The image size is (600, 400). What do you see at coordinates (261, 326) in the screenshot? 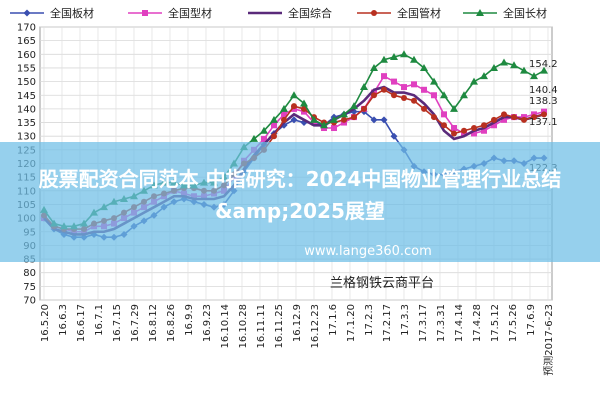
I see `x-tick-label: 16.11.11` at bounding box center [261, 326].